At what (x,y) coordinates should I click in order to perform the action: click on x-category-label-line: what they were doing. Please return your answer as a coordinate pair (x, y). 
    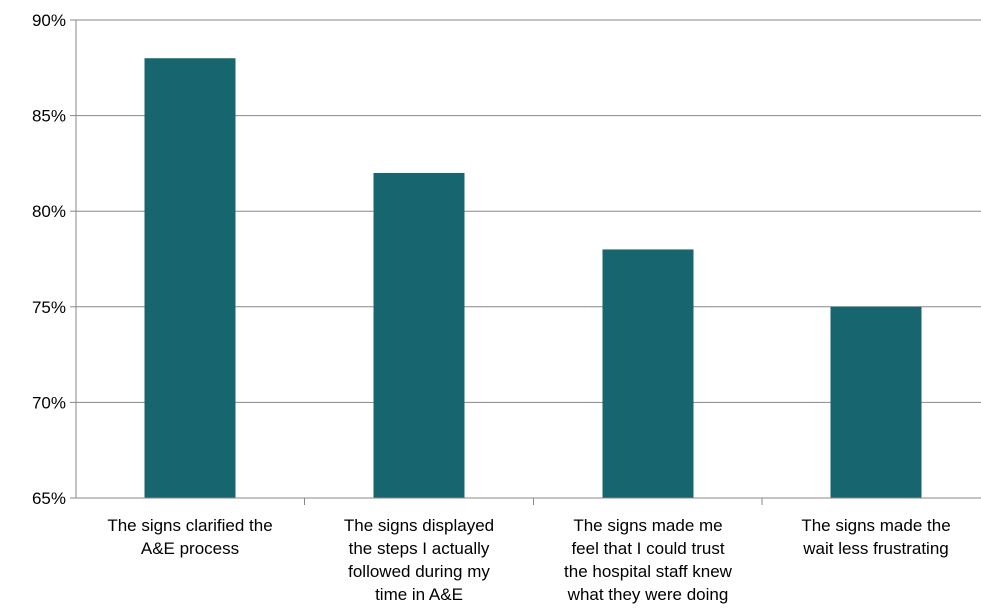
    Looking at the image, I should click on (648, 594).